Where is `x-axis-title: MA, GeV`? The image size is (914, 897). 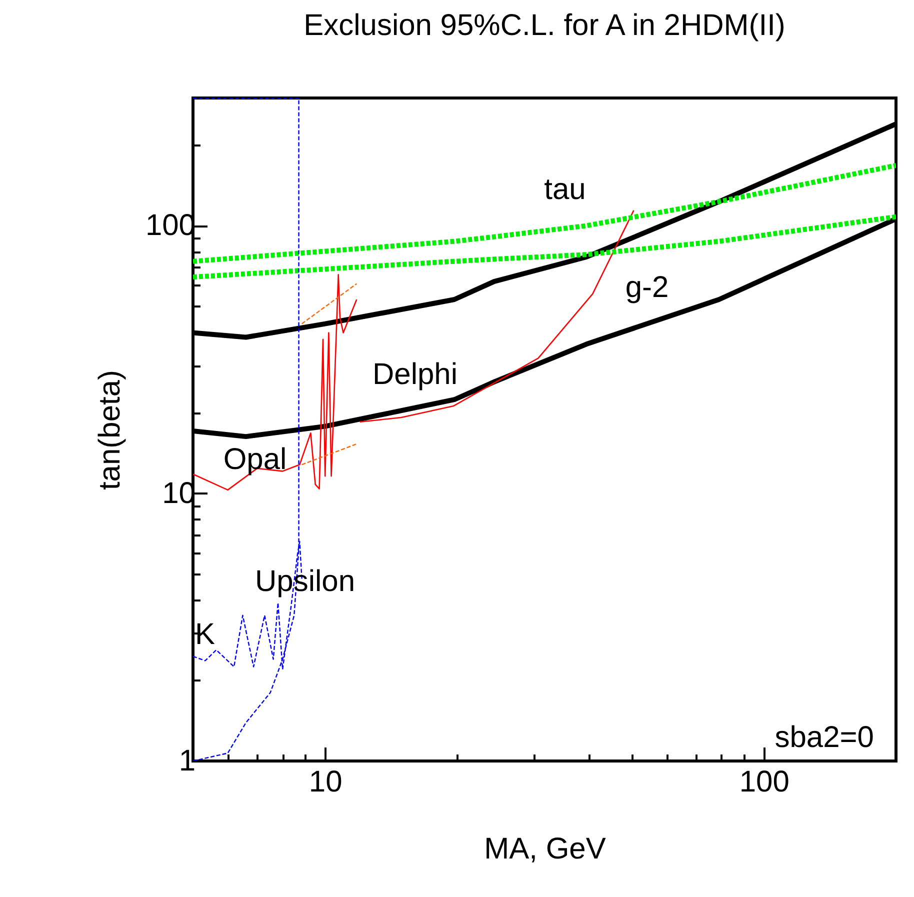
x-axis-title: MA, GeV is located at coordinates (545, 849).